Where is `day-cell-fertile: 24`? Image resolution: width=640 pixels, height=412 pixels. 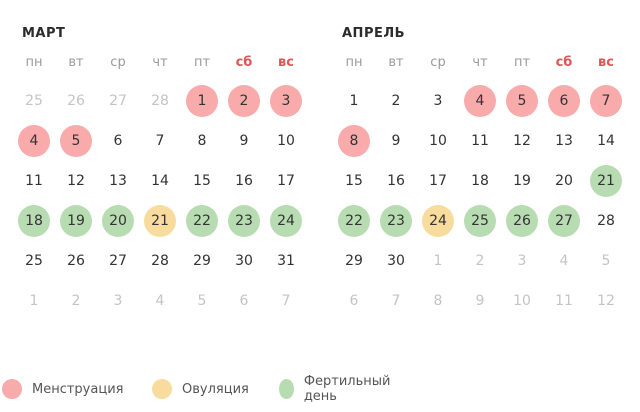 day-cell-fertile: 24 is located at coordinates (286, 221).